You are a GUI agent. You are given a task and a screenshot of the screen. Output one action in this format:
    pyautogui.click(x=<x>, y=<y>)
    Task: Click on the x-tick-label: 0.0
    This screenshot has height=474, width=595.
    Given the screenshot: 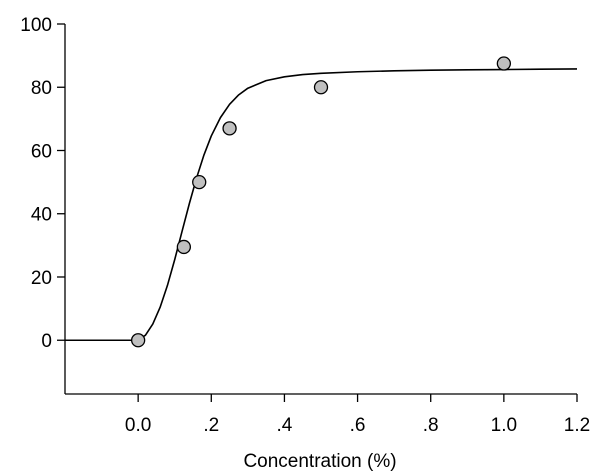 What is the action you would take?
    pyautogui.click(x=138, y=425)
    